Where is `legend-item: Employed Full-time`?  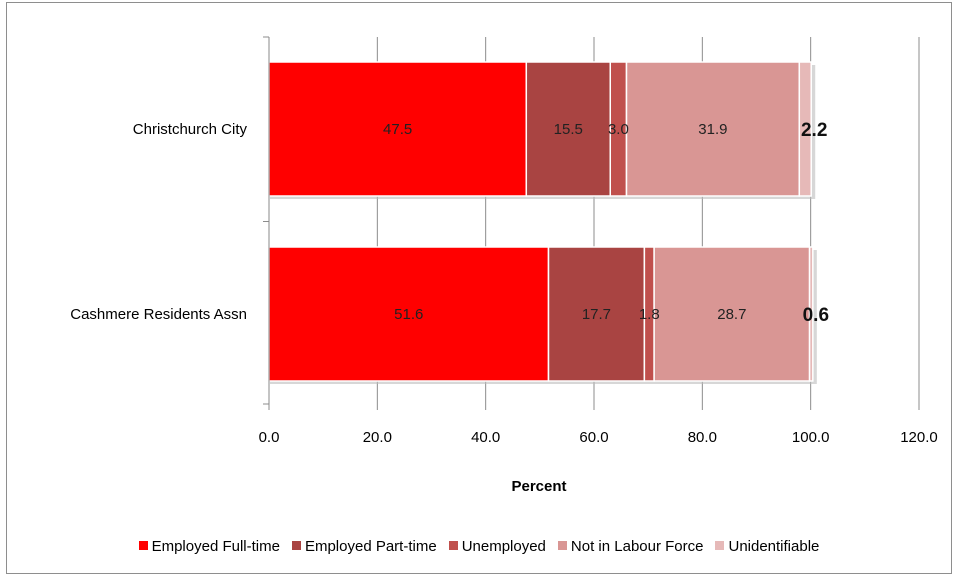
legend-item: Employed Full-time is located at coordinates (209, 546).